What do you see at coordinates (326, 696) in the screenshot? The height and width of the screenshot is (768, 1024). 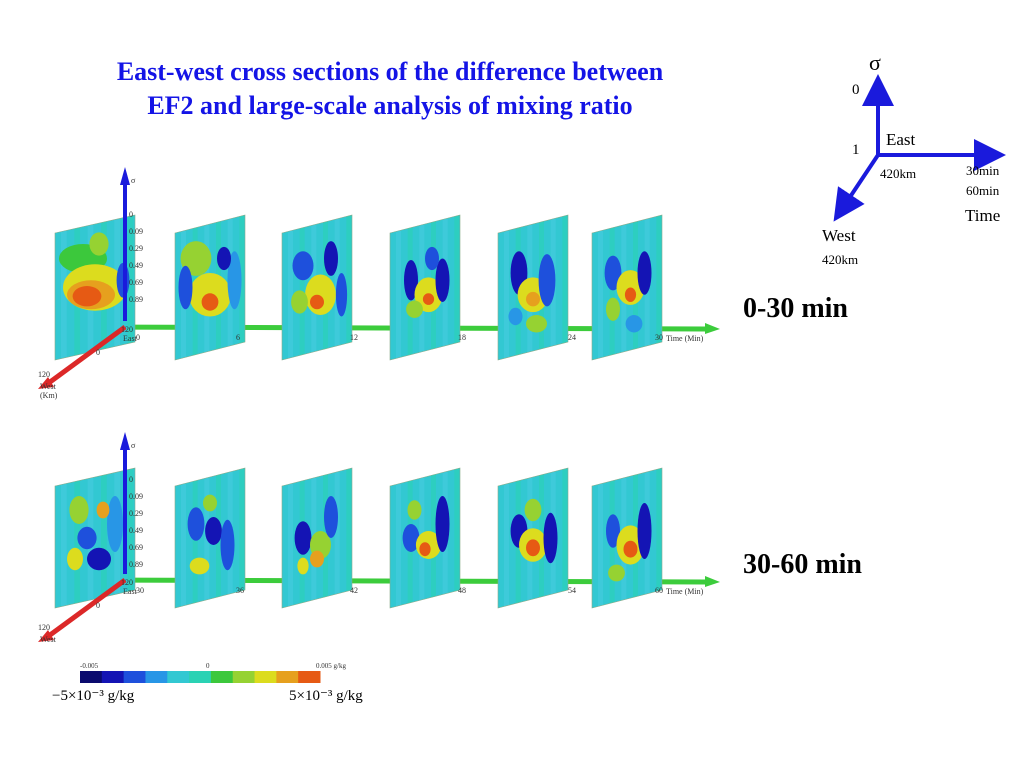 I see `colorbar-max-label: 5×10⁻³ g/kg` at bounding box center [326, 696].